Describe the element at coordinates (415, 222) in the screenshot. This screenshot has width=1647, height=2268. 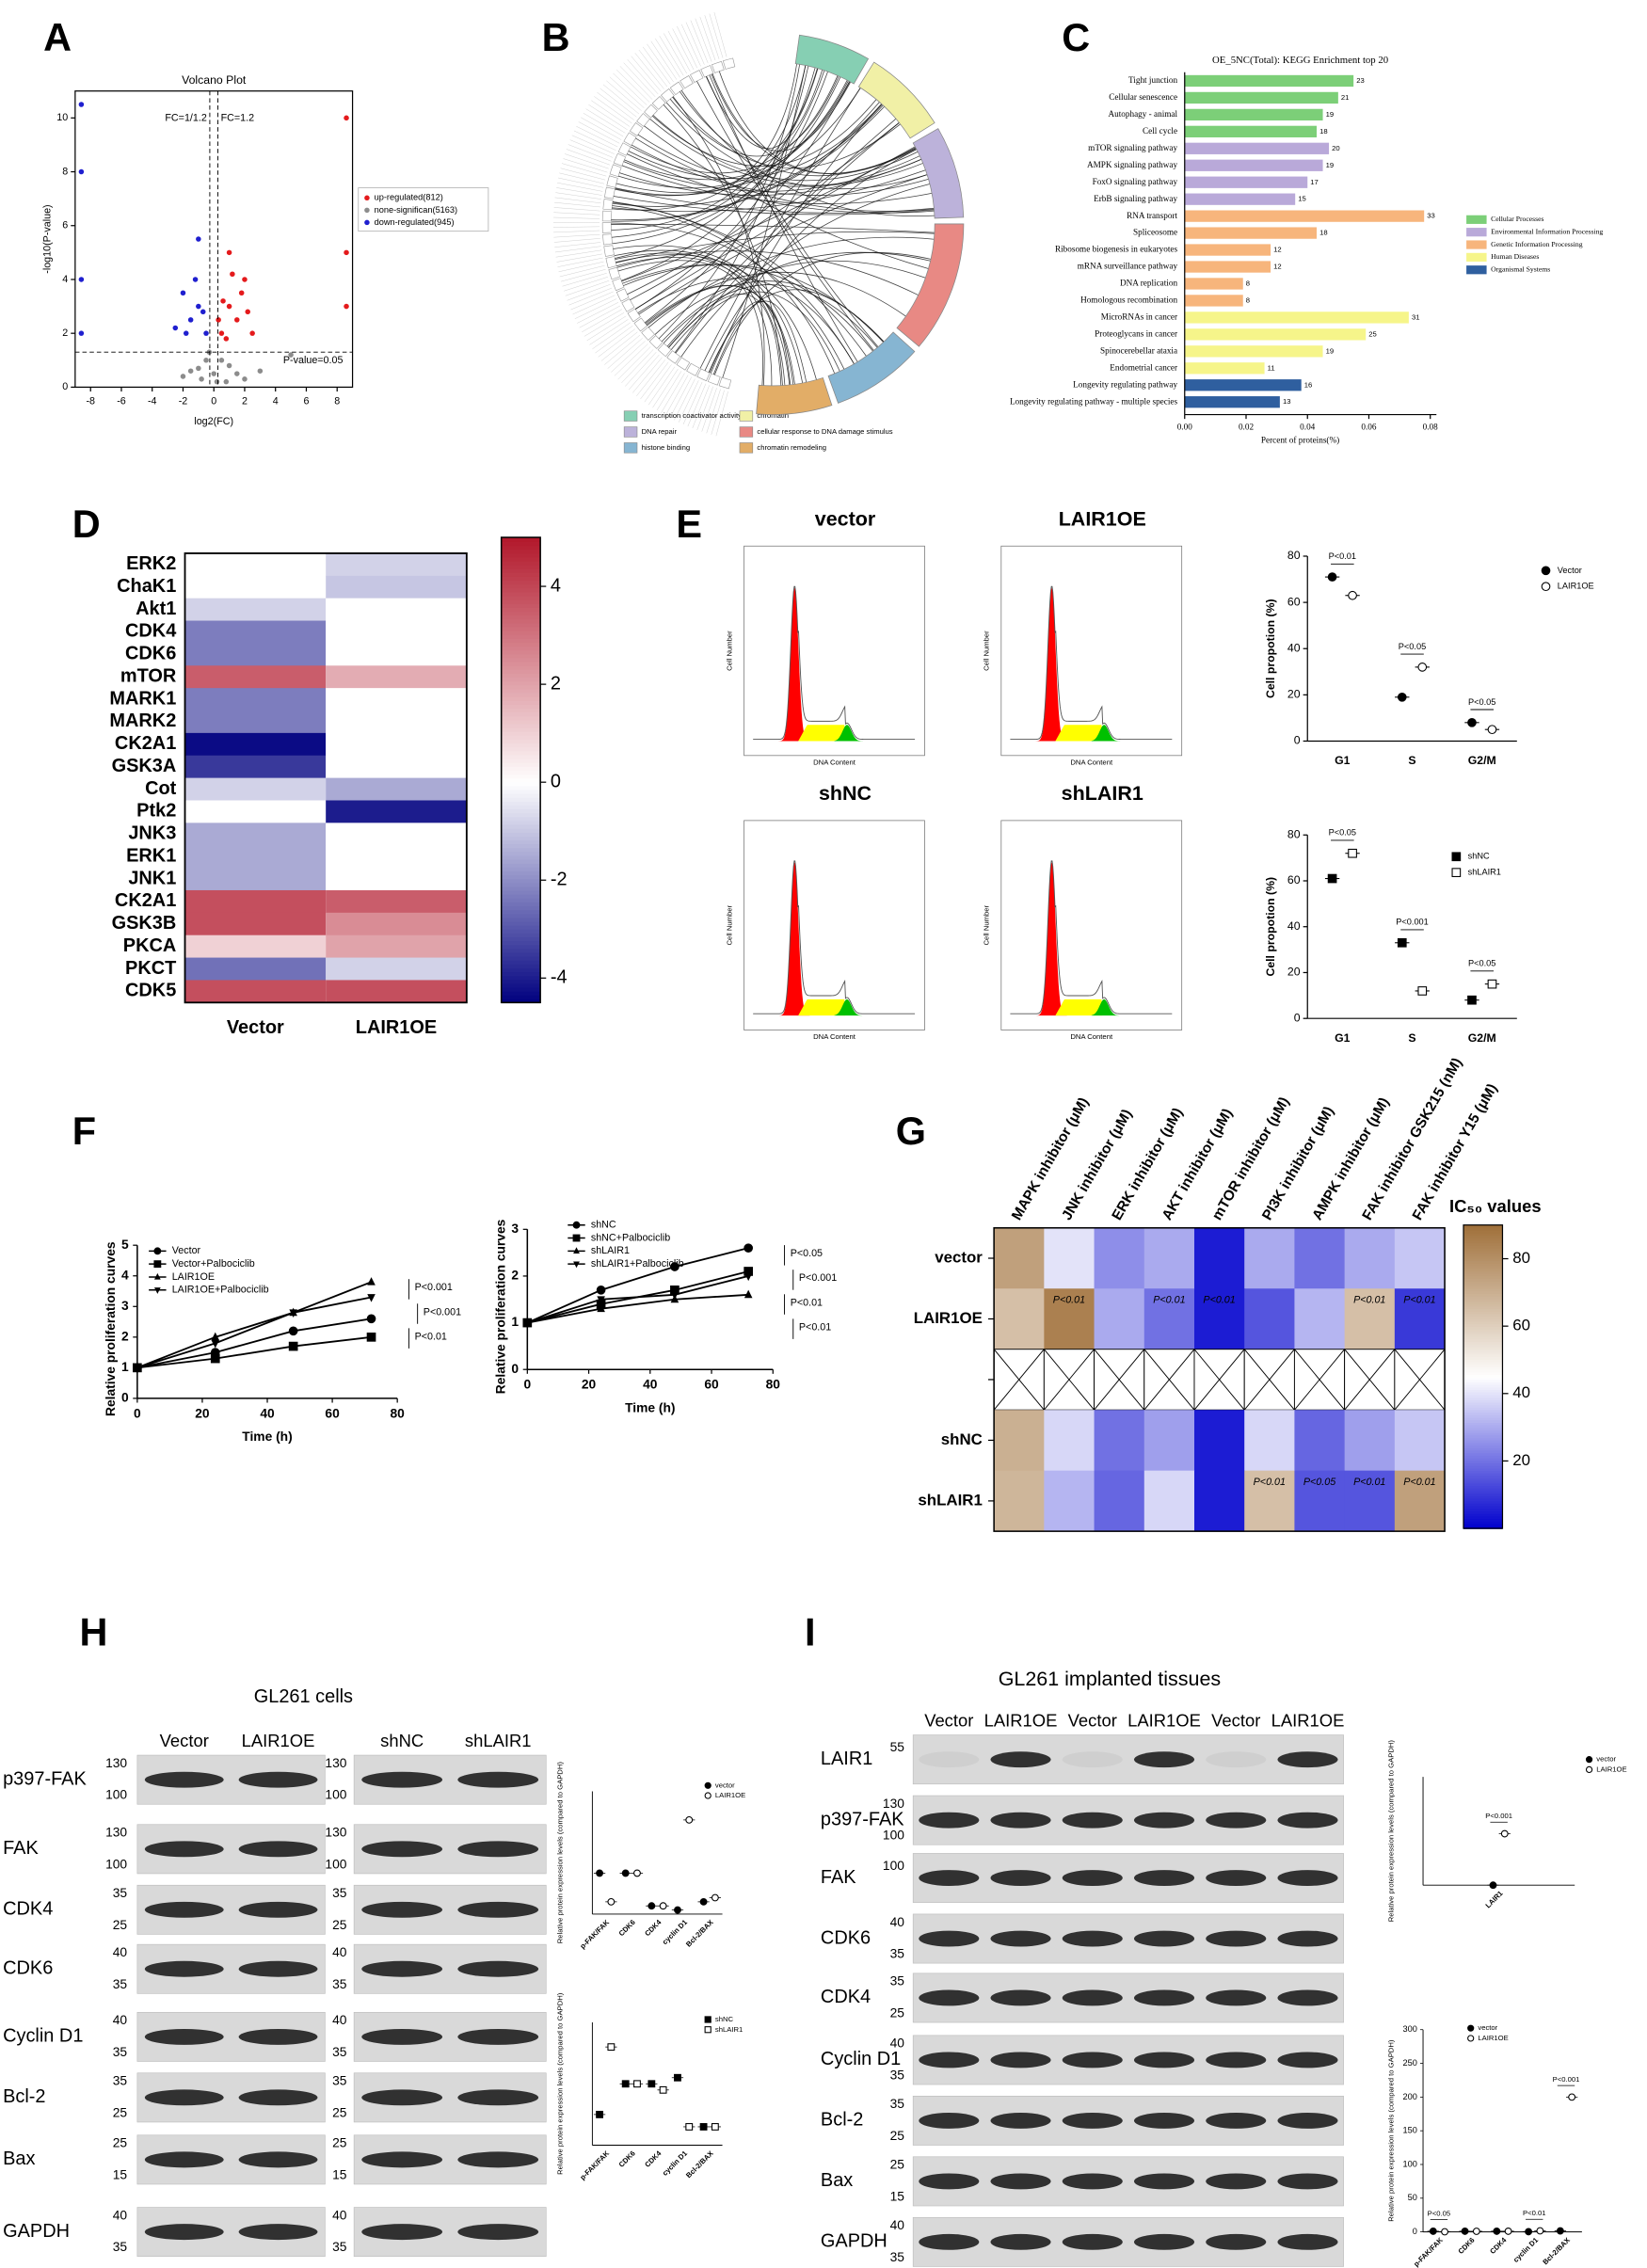
I see `legend-label: down-regulated(945)` at that location.